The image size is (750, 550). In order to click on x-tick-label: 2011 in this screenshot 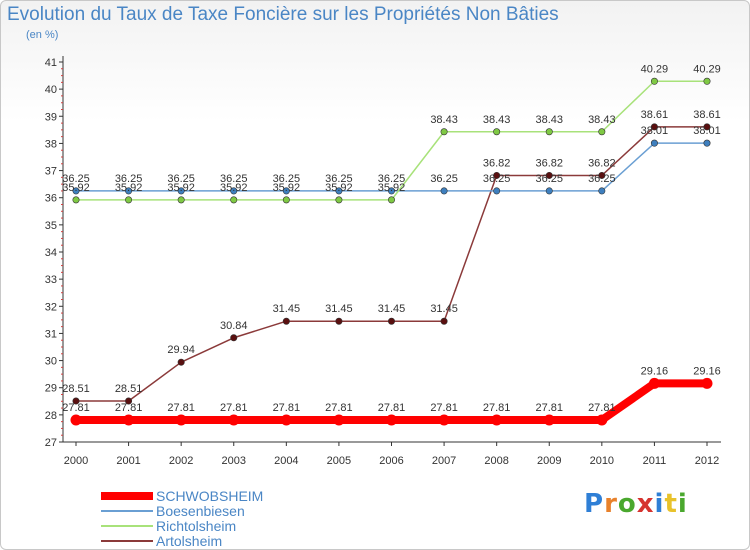, I will do `click(655, 461)`.